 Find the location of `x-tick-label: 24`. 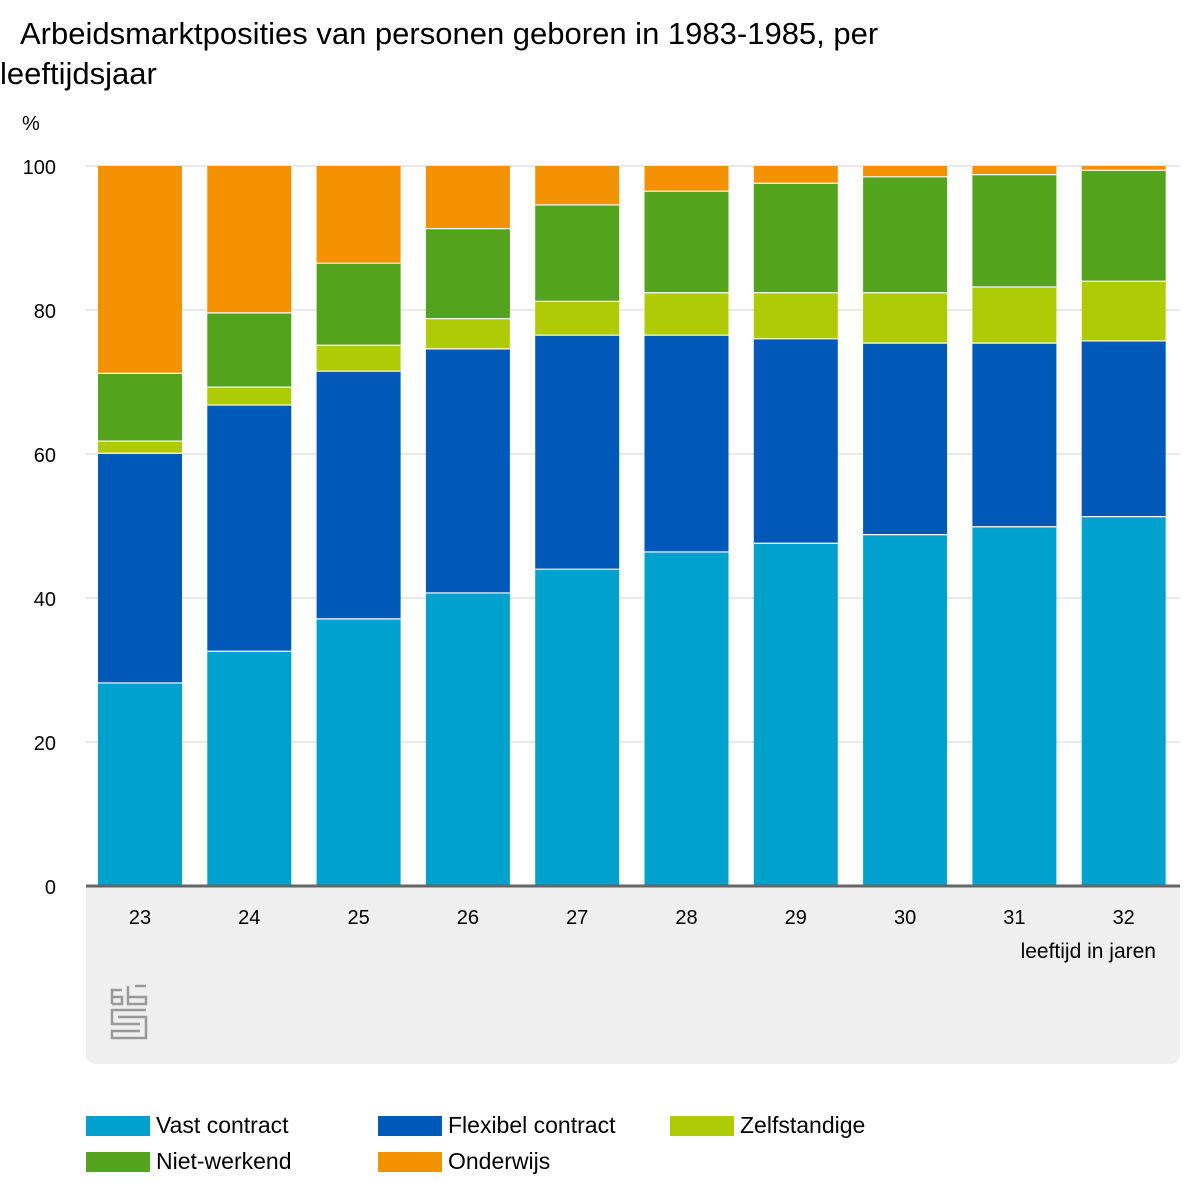

x-tick-label: 24 is located at coordinates (249, 918).